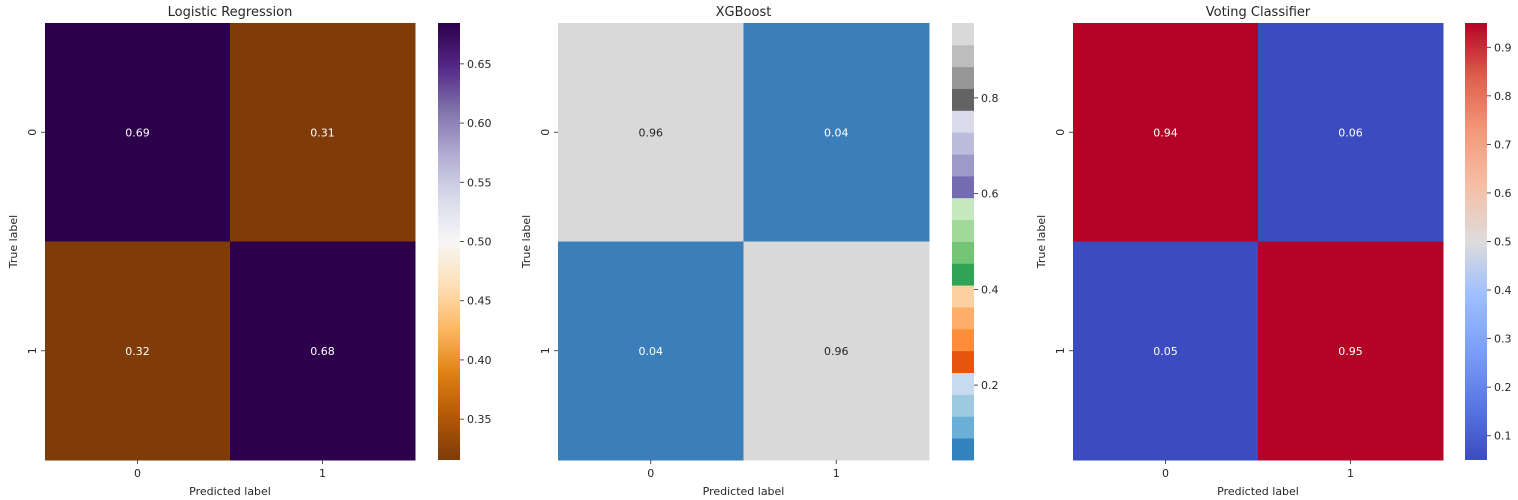 The height and width of the screenshot is (500, 1518). I want to click on colorbar-tick-label: 0.35, so click(479, 419).